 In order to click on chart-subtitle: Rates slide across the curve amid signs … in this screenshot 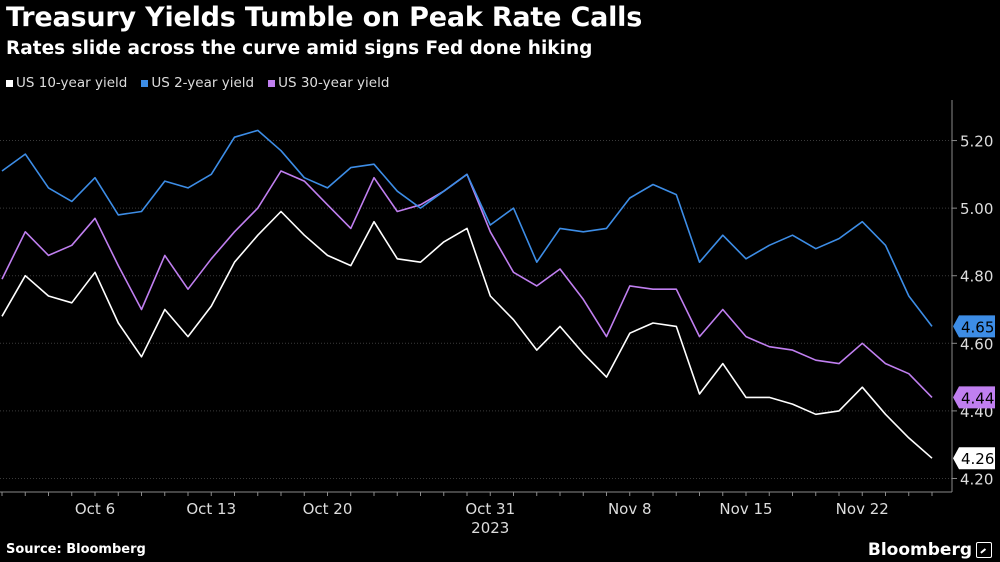, I will do `click(299, 48)`.